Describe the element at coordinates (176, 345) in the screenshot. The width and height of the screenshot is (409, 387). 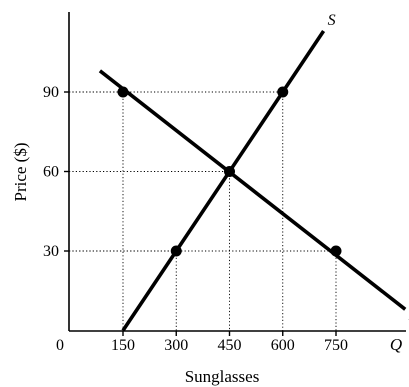
I see `x-tick-label: 300` at that location.